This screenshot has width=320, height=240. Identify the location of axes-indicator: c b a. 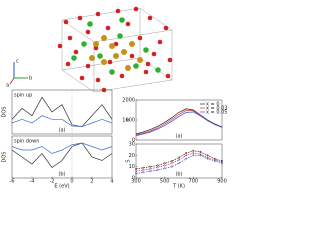
(19, 74).